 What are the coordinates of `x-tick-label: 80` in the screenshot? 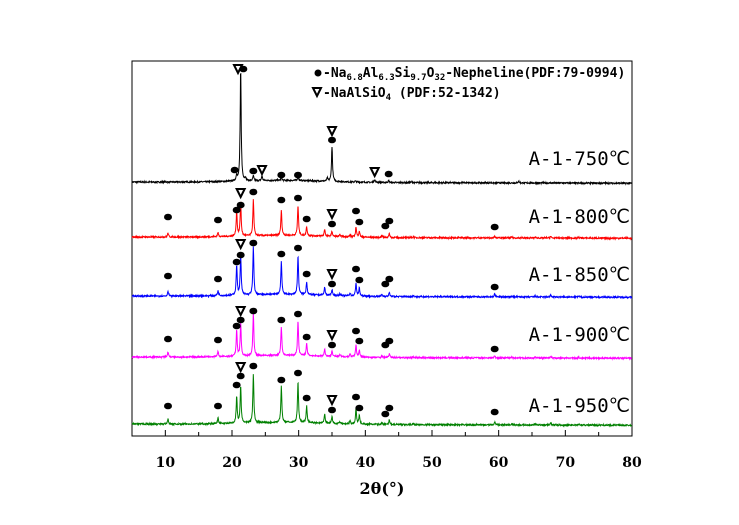 It's located at (632, 463).